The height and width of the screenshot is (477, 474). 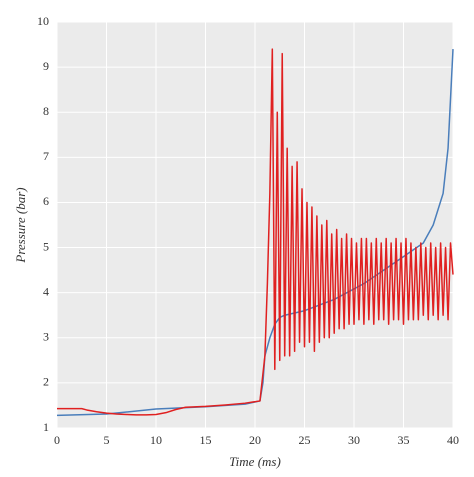 I want to click on y-tick-label: 2, so click(x=46, y=382).